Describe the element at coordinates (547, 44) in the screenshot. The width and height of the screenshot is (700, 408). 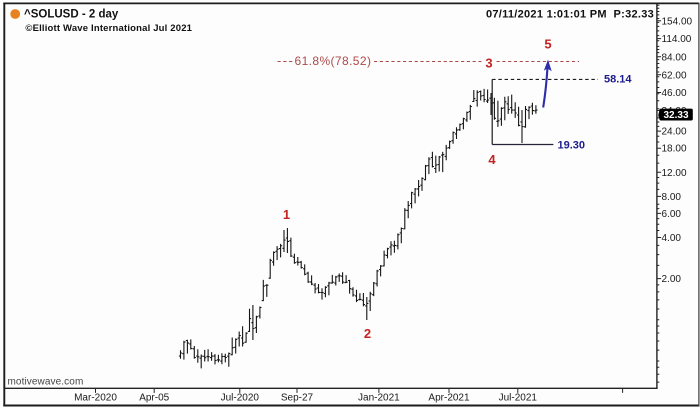
I see `svg-text: 5` at that location.